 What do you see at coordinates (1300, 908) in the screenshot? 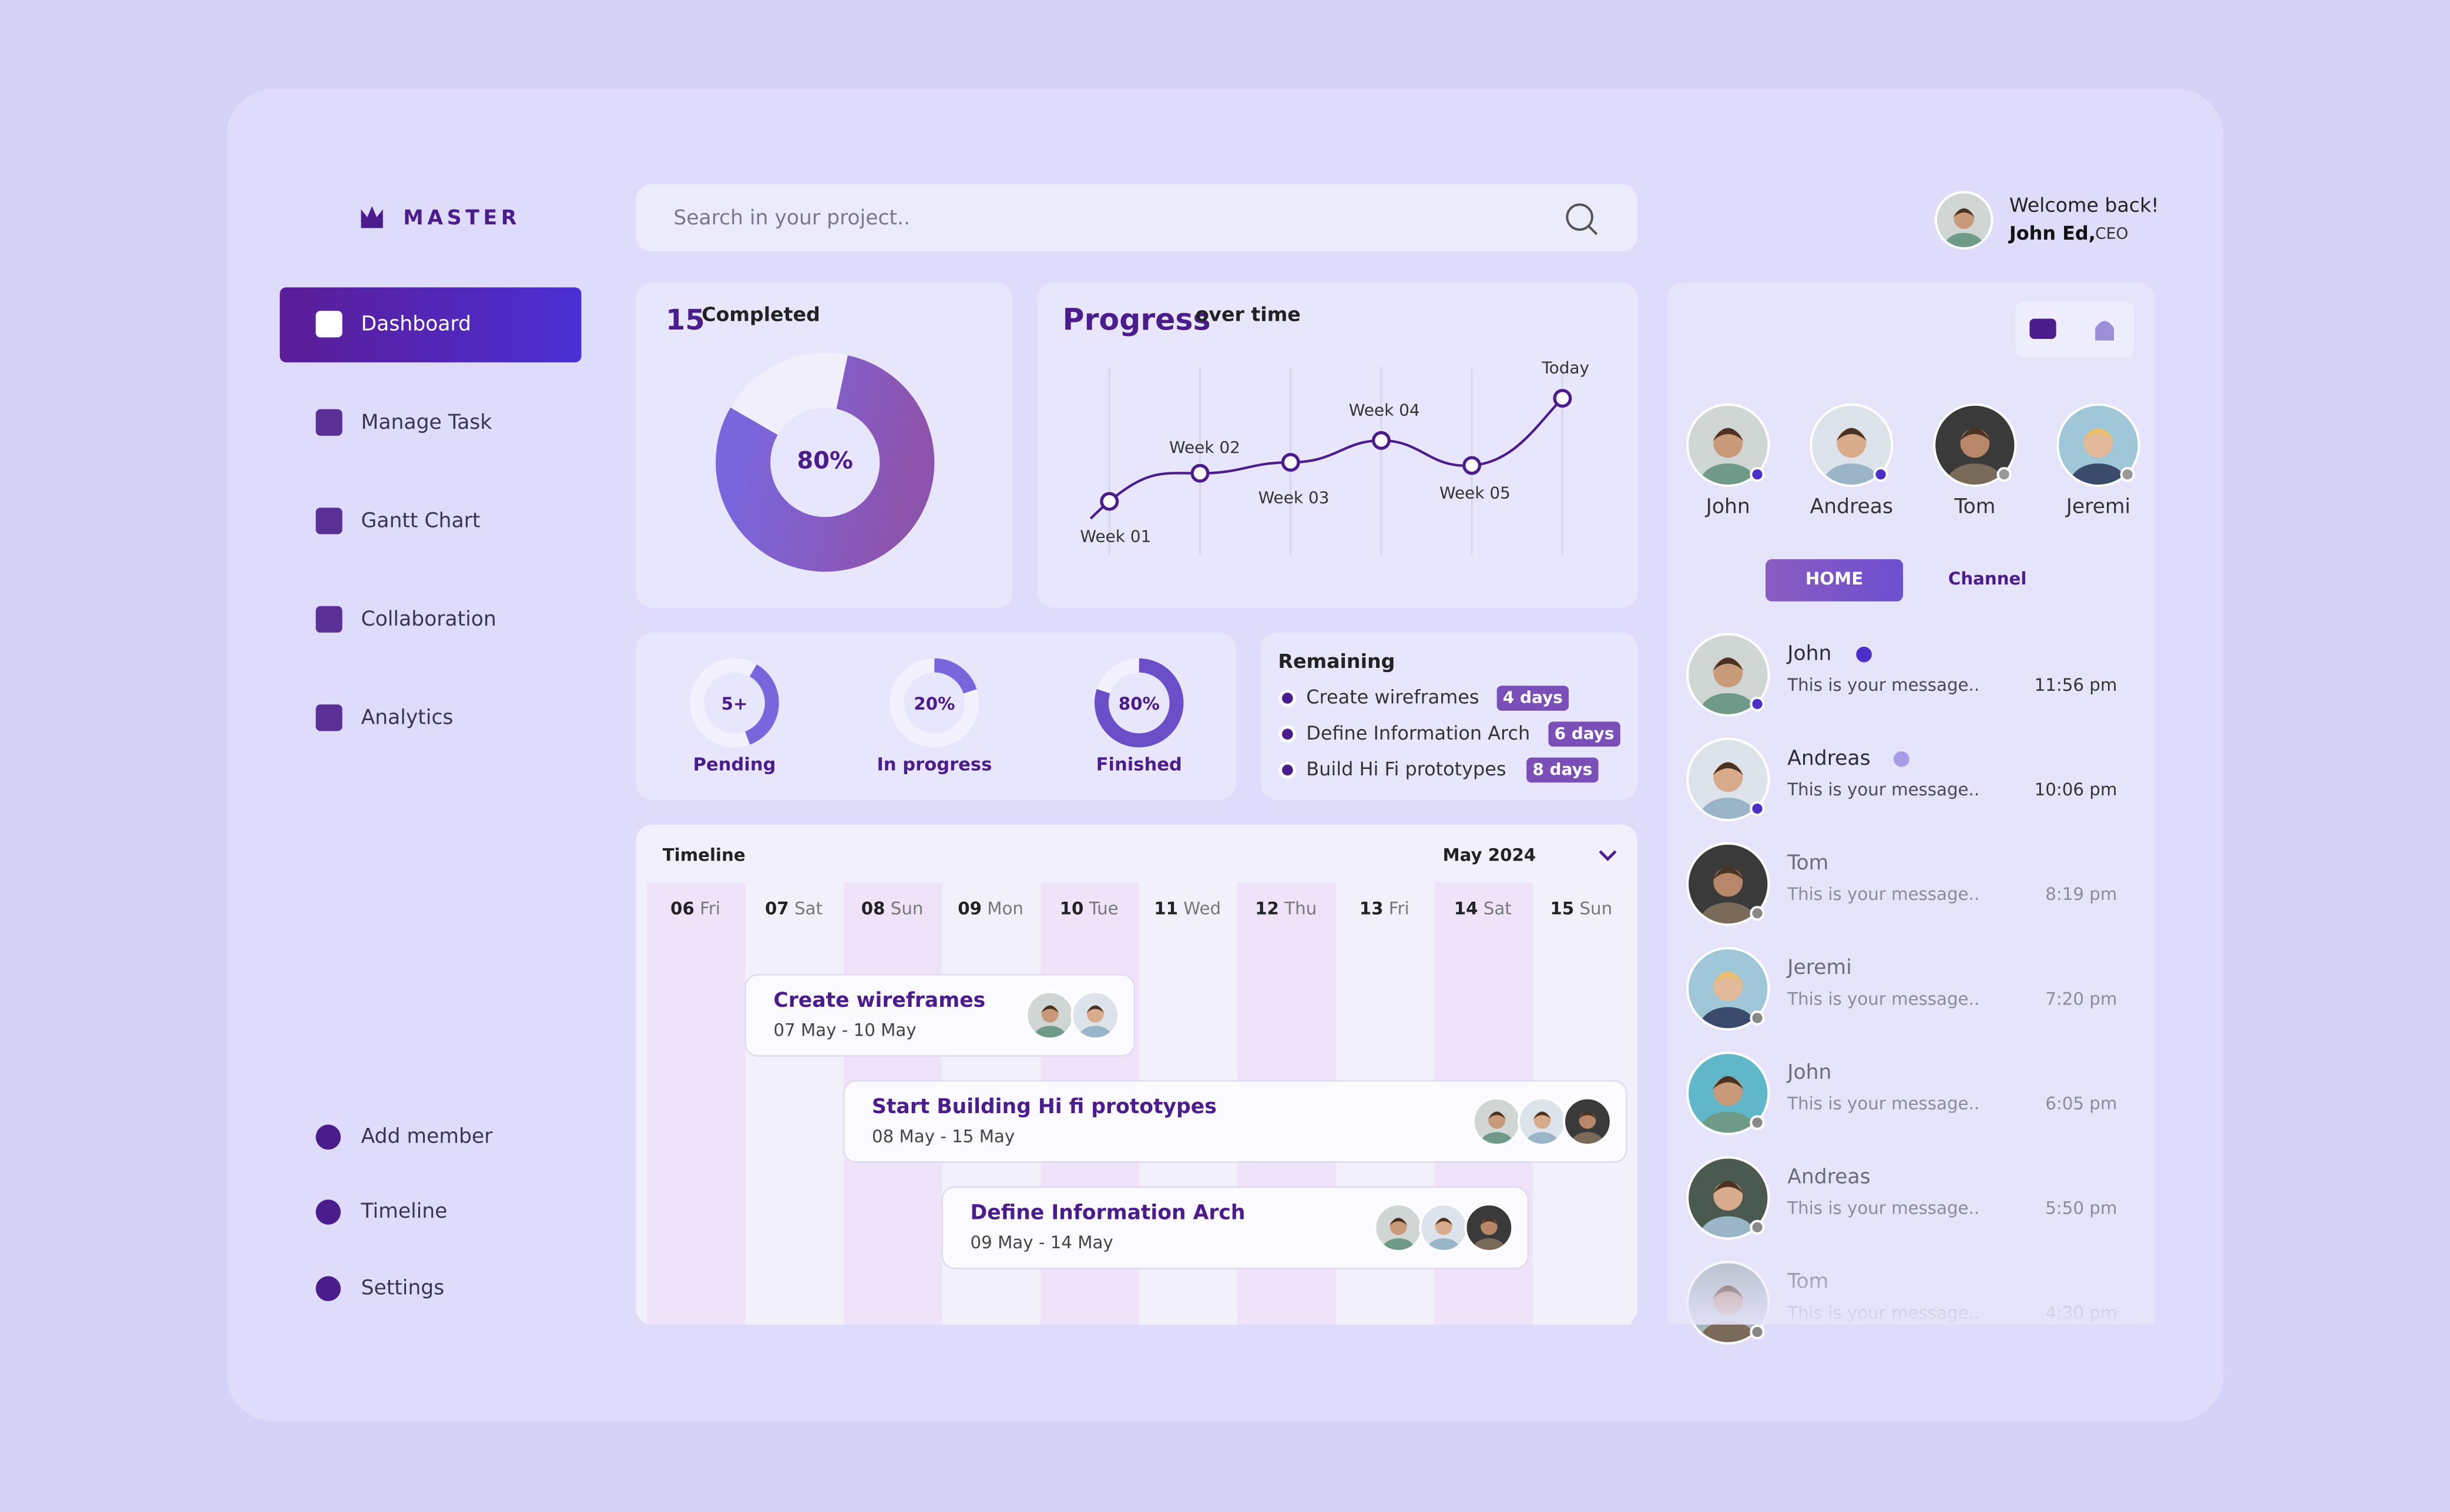
I see `day-weekday: Thu` at bounding box center [1300, 908].